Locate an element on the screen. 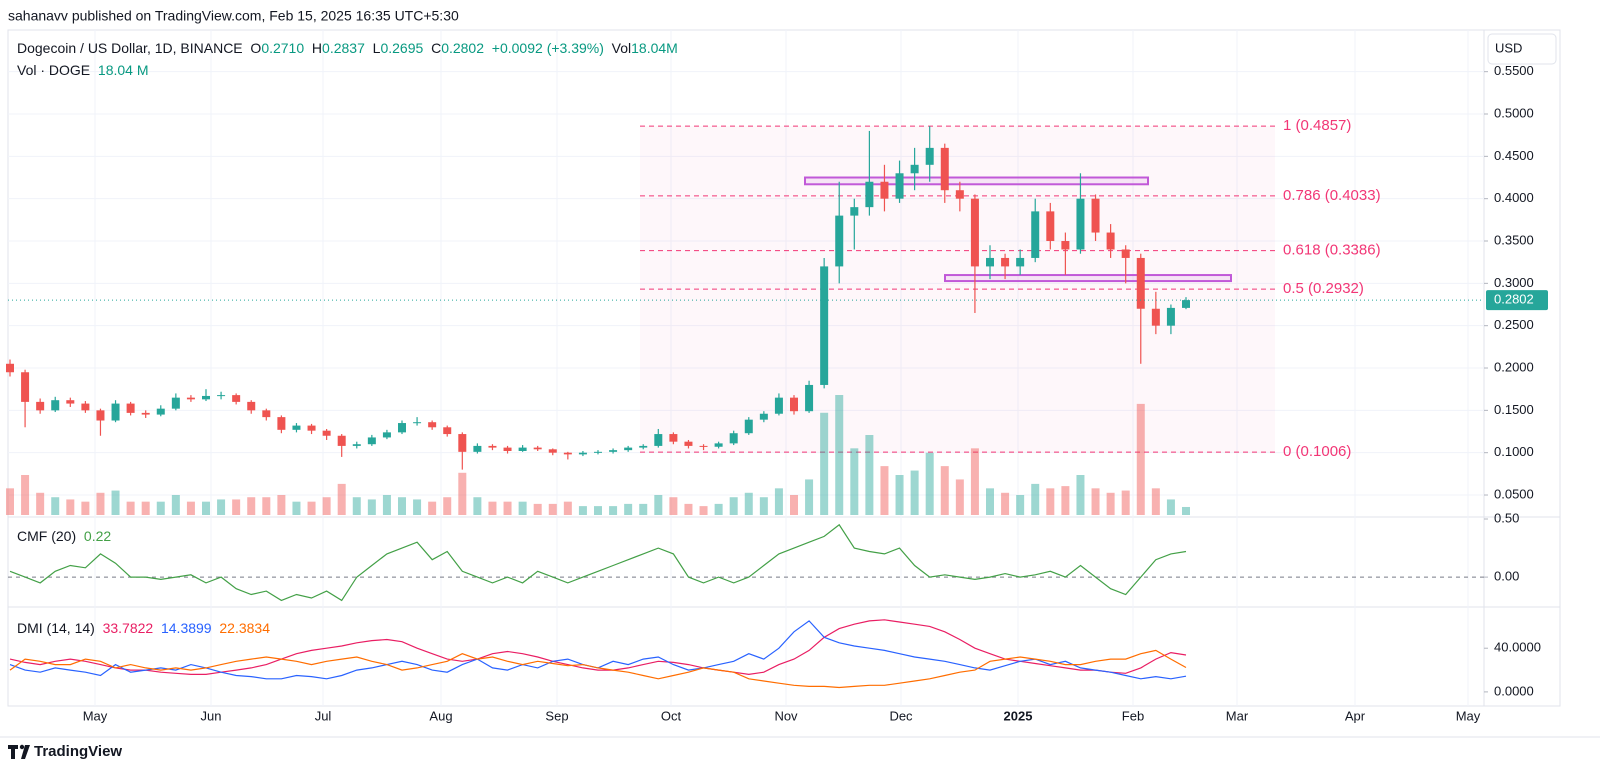 Image resolution: width=1600 pixels, height=782 pixels. dmi-adx: 33.7822 is located at coordinates (128, 628).